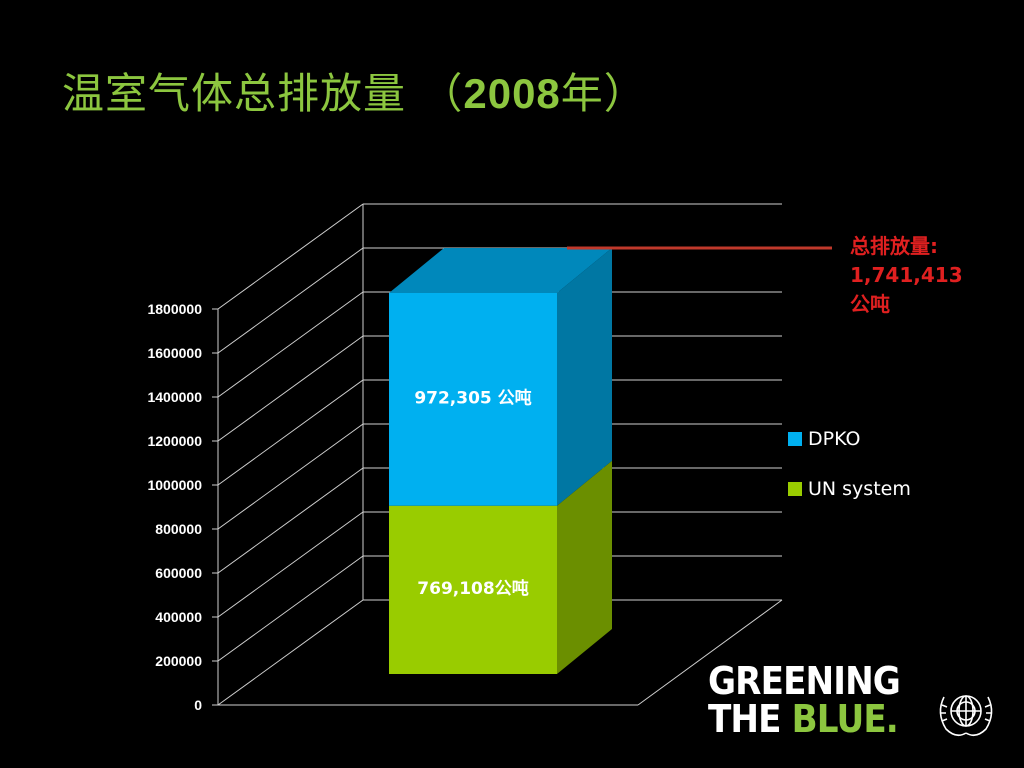 This screenshot has height=768, width=1024. What do you see at coordinates (178, 661) in the screenshot?
I see `y-tick-label: 200000` at bounding box center [178, 661].